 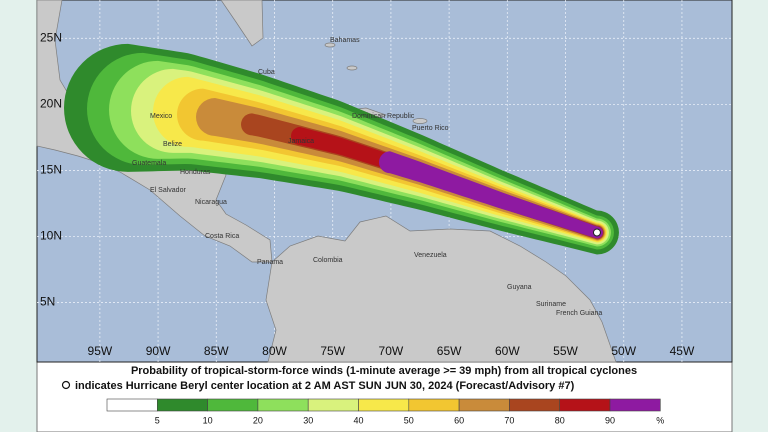 What do you see at coordinates (51, 170) in the screenshot?
I see `lat-label: 15N` at bounding box center [51, 170].